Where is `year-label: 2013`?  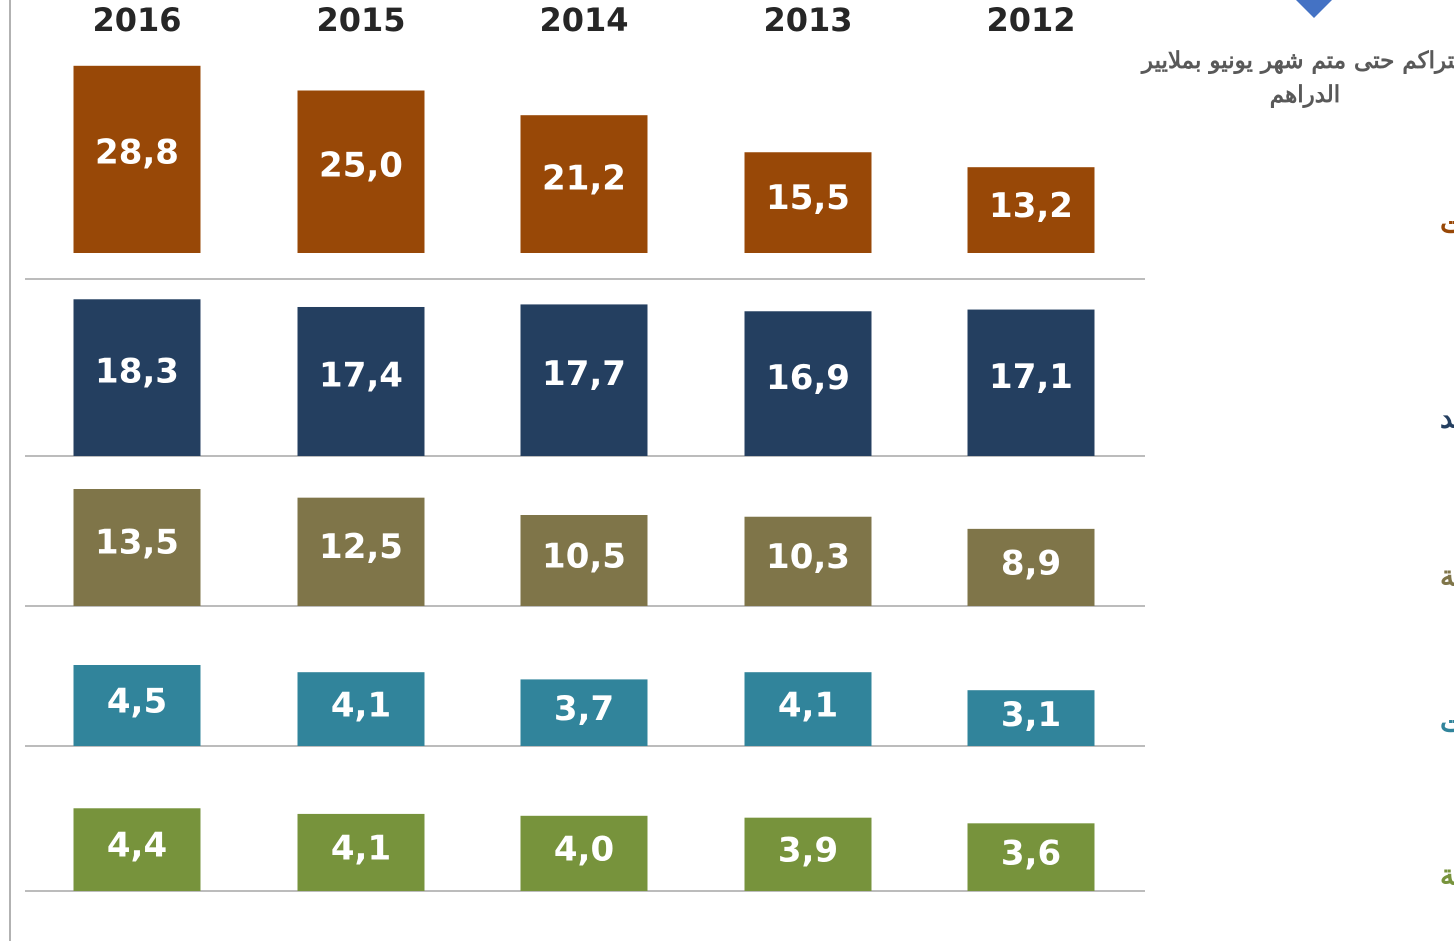 year-label: 2013 is located at coordinates (807, 20).